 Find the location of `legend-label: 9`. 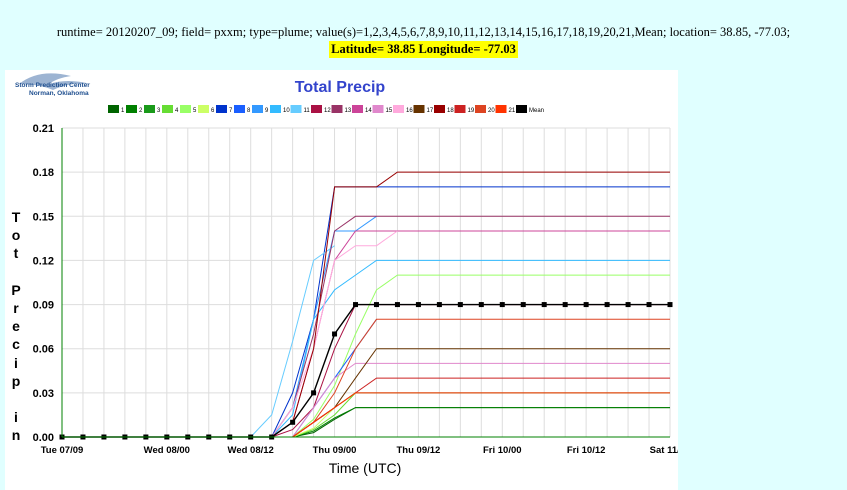

legend-label: 9 is located at coordinates (267, 111).